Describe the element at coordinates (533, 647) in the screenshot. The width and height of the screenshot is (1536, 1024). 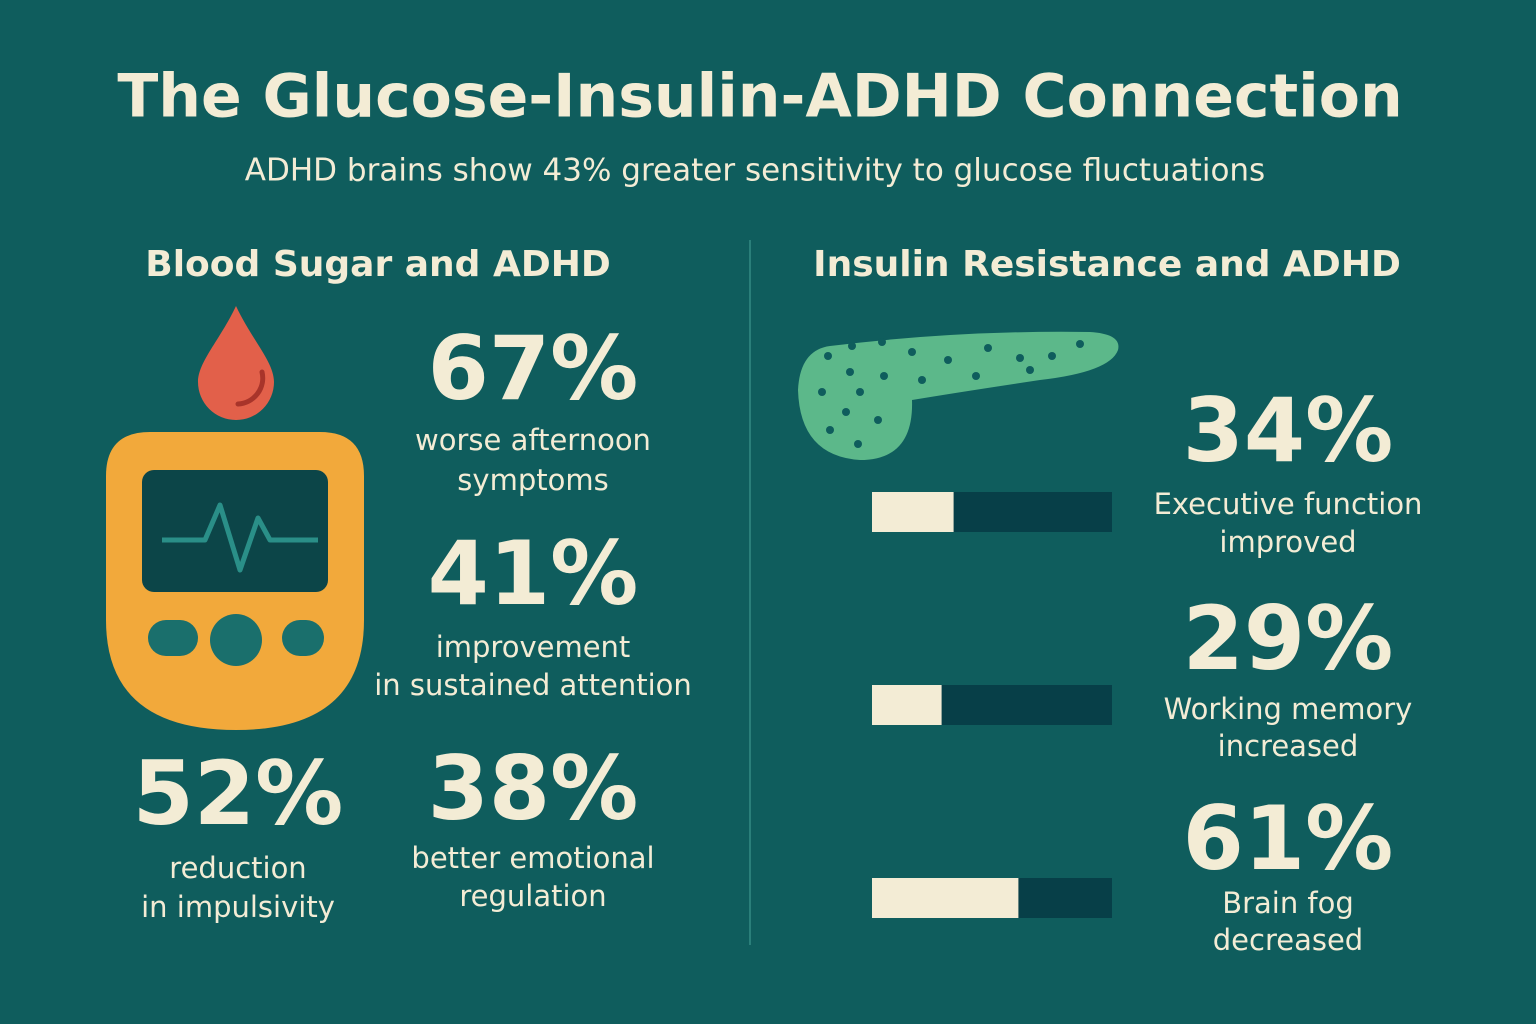
I see `stat-caption: improvement` at that location.